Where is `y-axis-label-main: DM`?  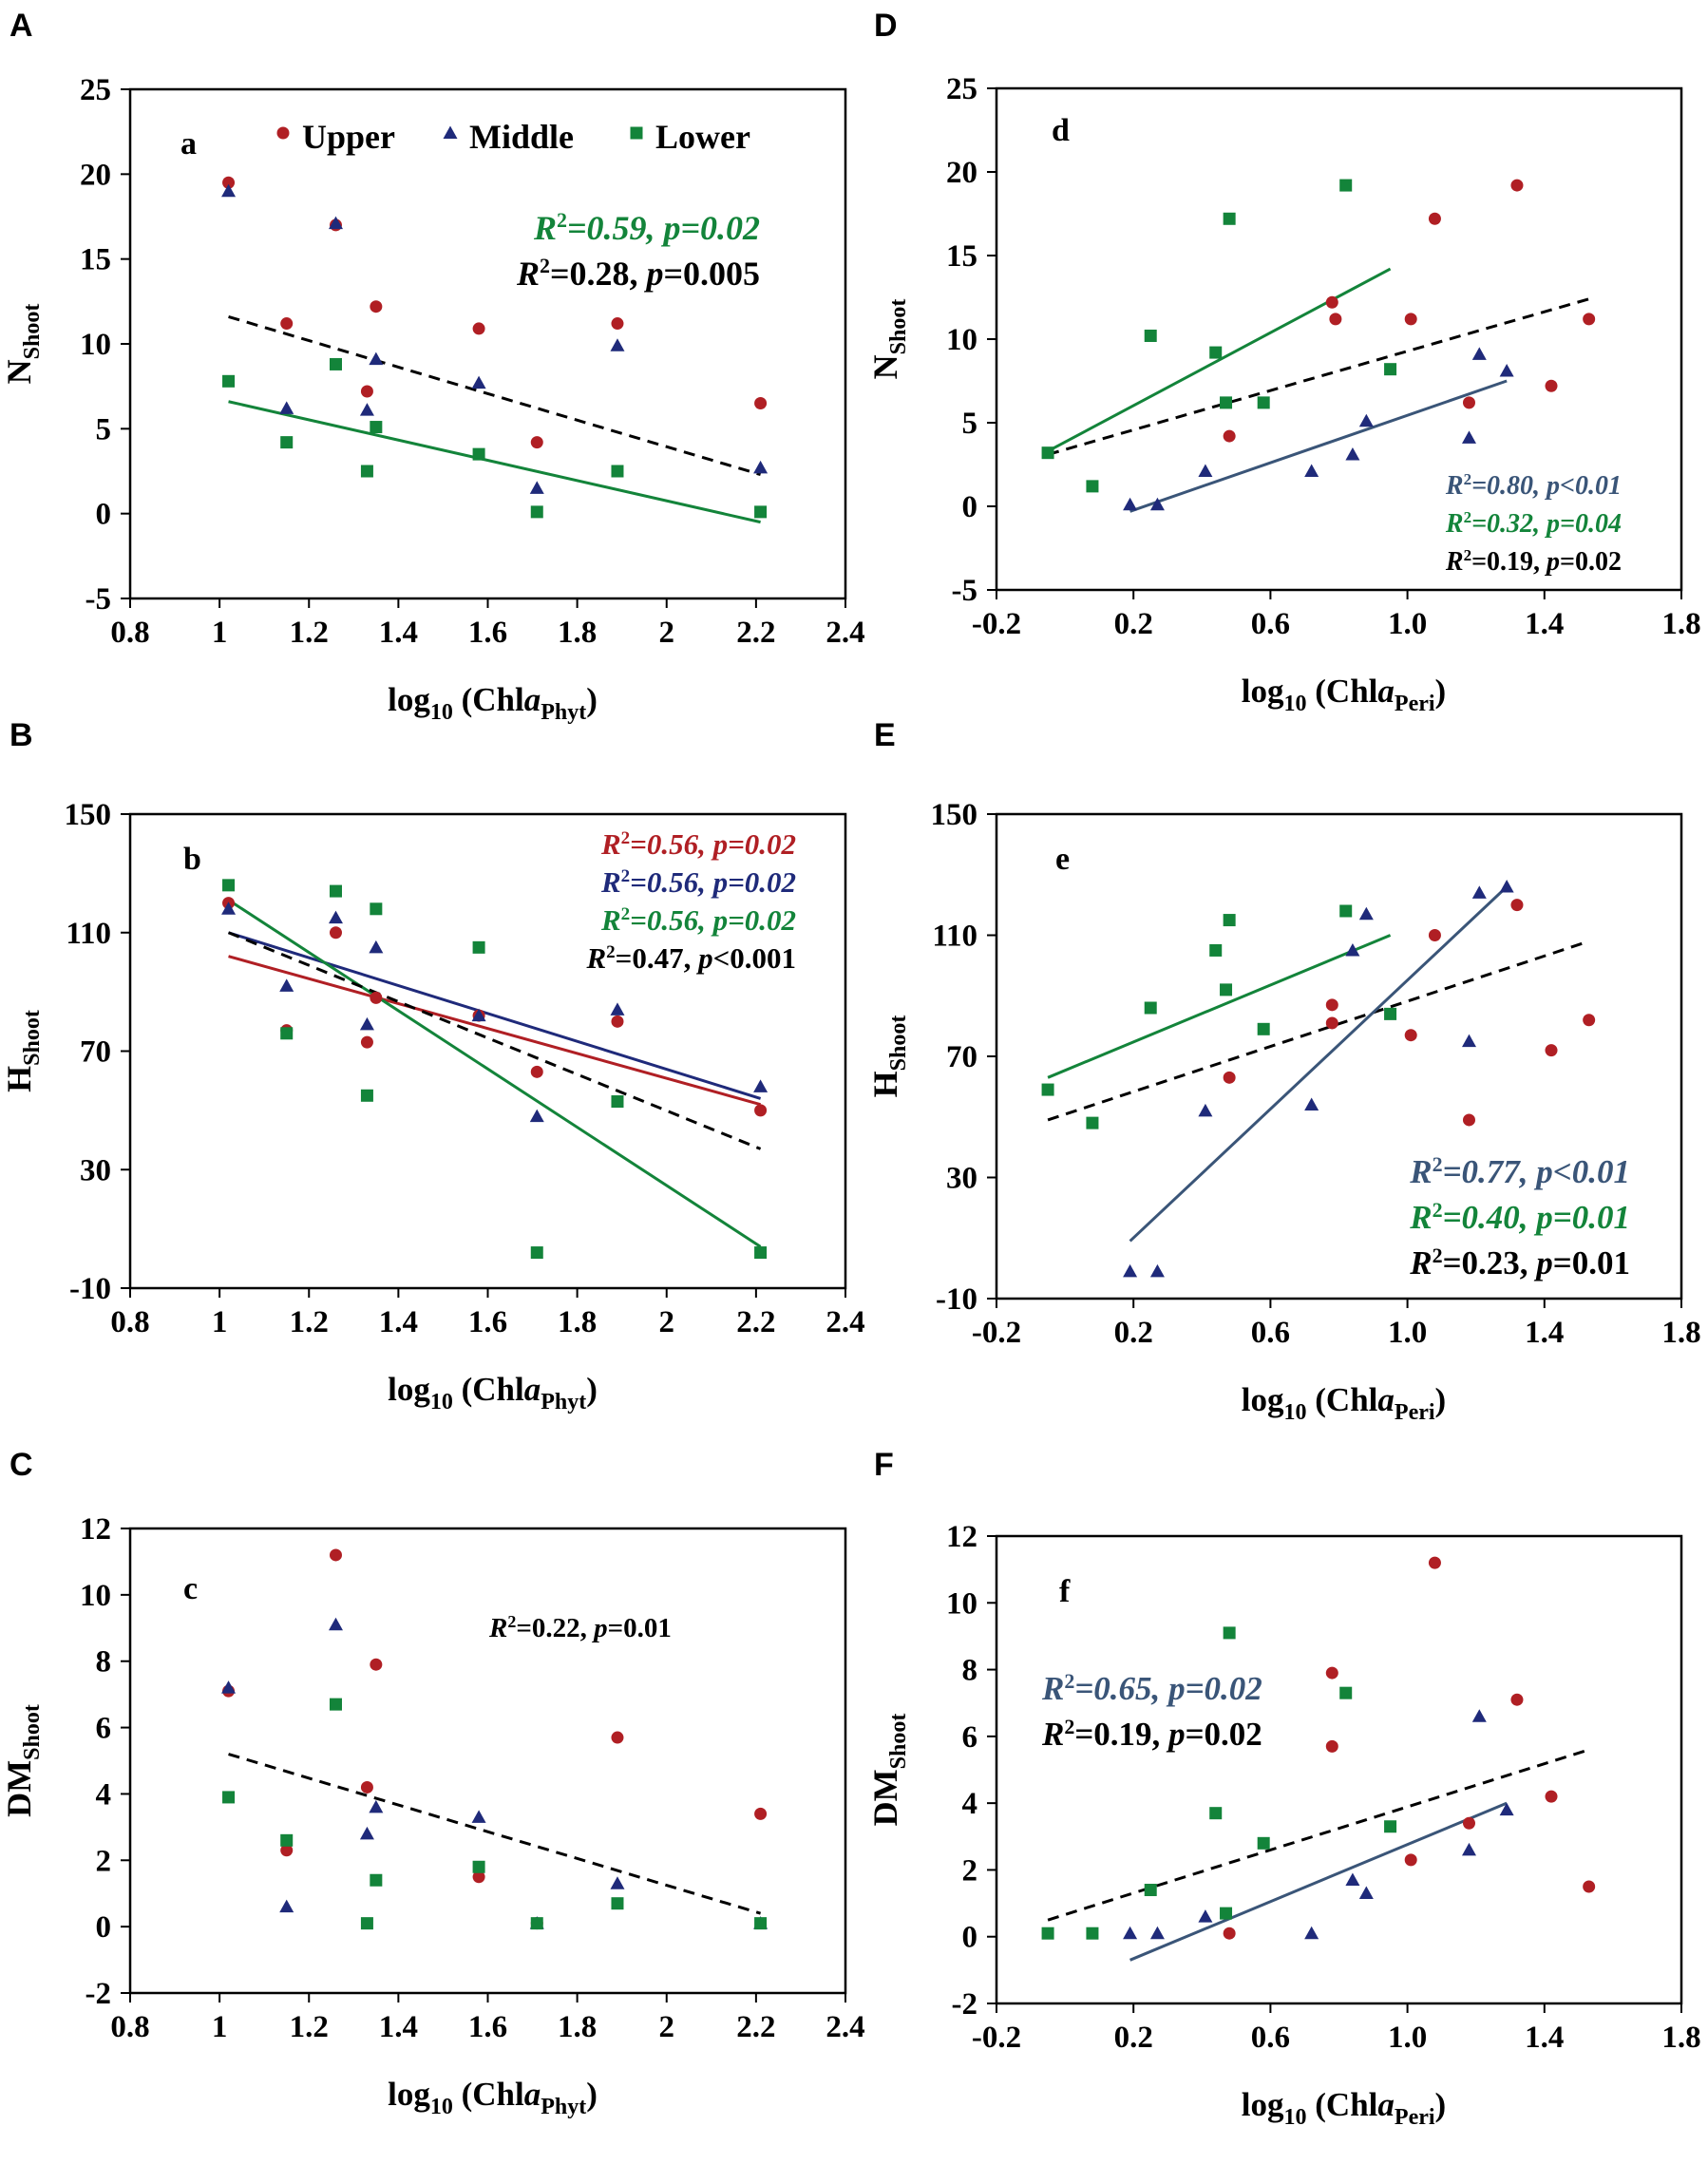
y-axis-label-main: DM is located at coordinates (885, 1797).